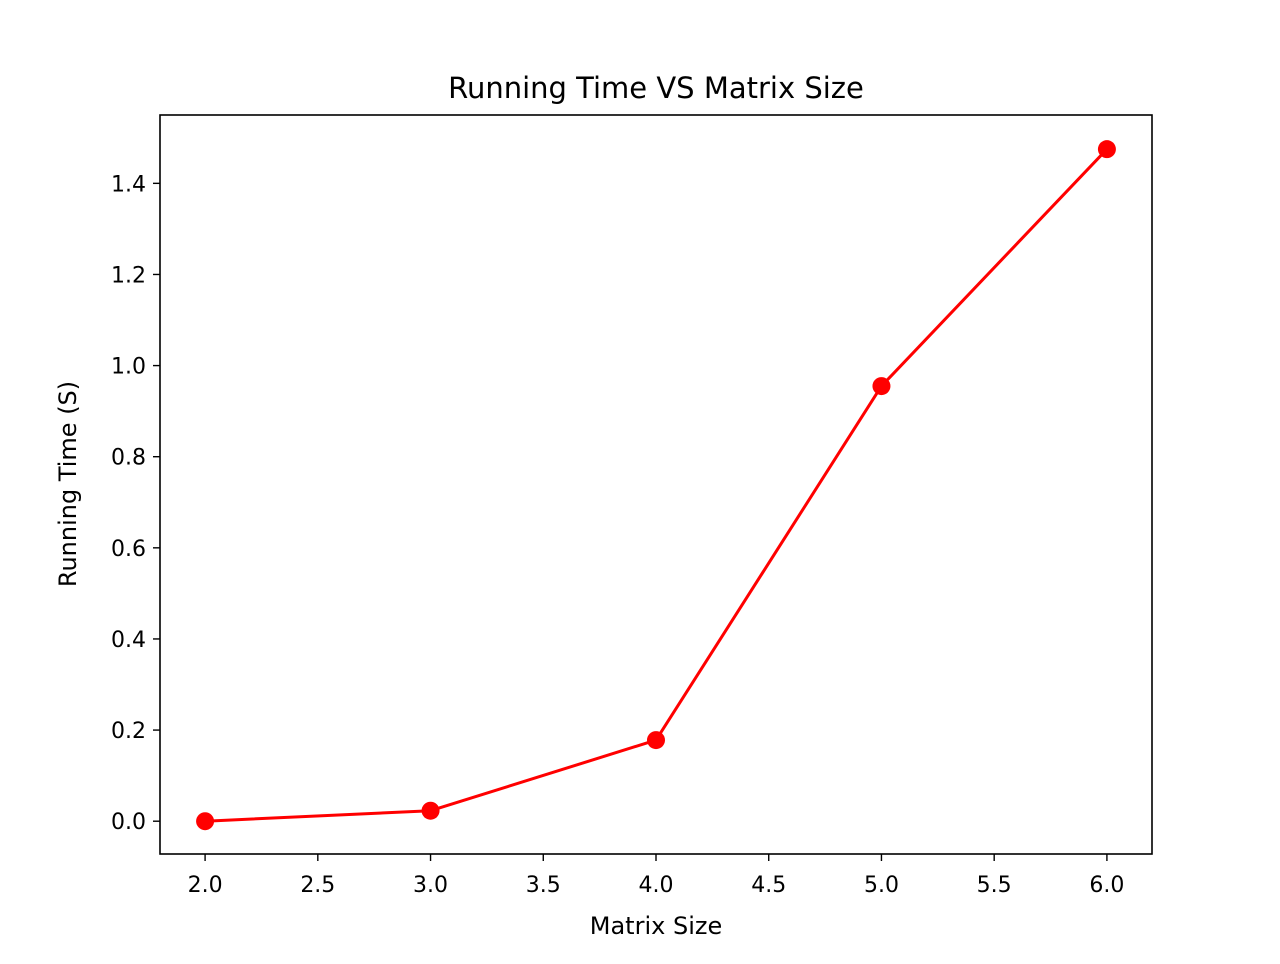 Image resolution: width=1280 pixels, height=964 pixels. I want to click on y-axis-title: Running Time (S), so click(68, 484).